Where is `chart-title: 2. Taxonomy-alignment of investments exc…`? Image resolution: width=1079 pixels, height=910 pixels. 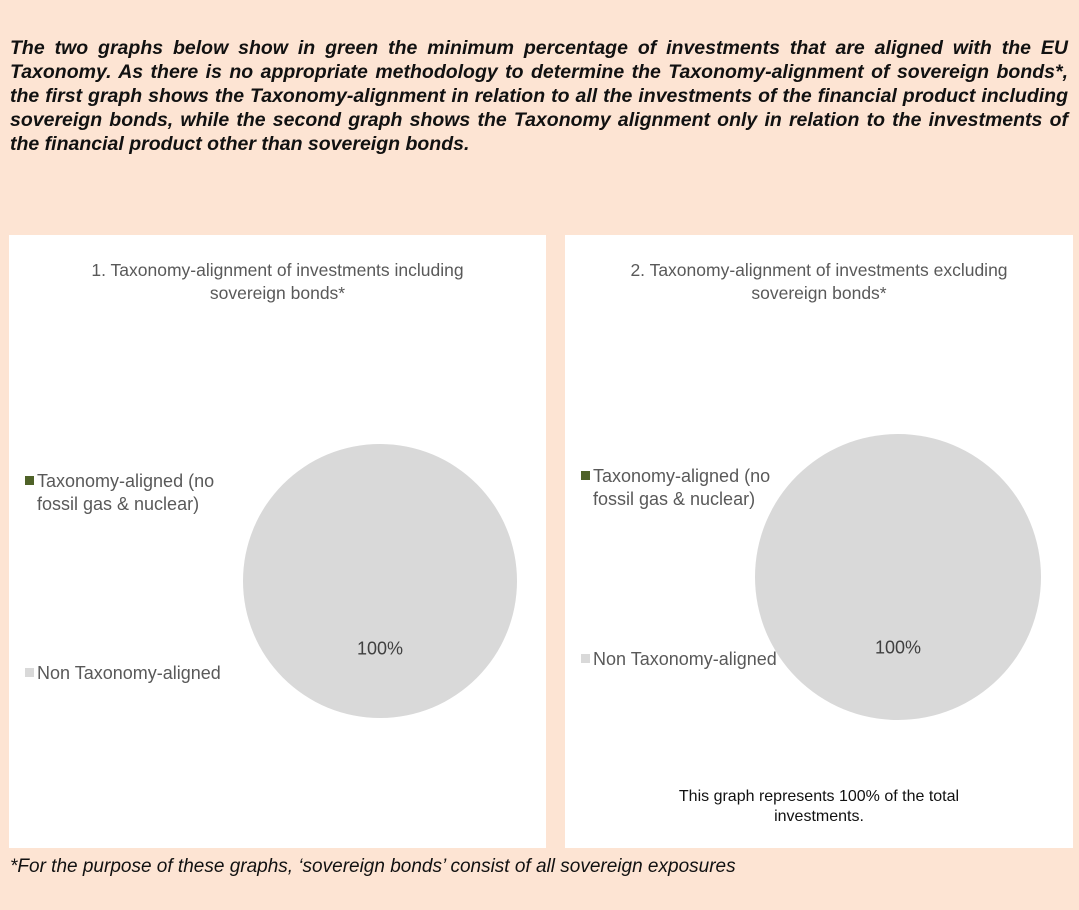
chart-title: 2. Taxonomy-alignment of investments exc… is located at coordinates (819, 282).